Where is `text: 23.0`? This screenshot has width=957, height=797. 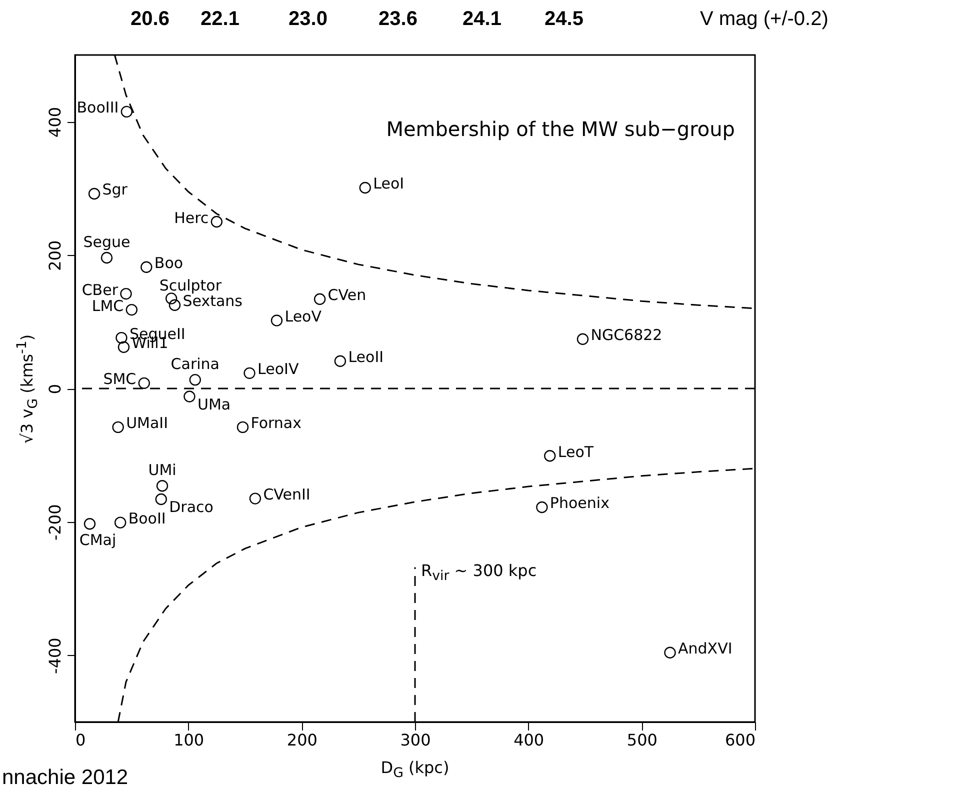
text: 23.0 is located at coordinates (308, 19).